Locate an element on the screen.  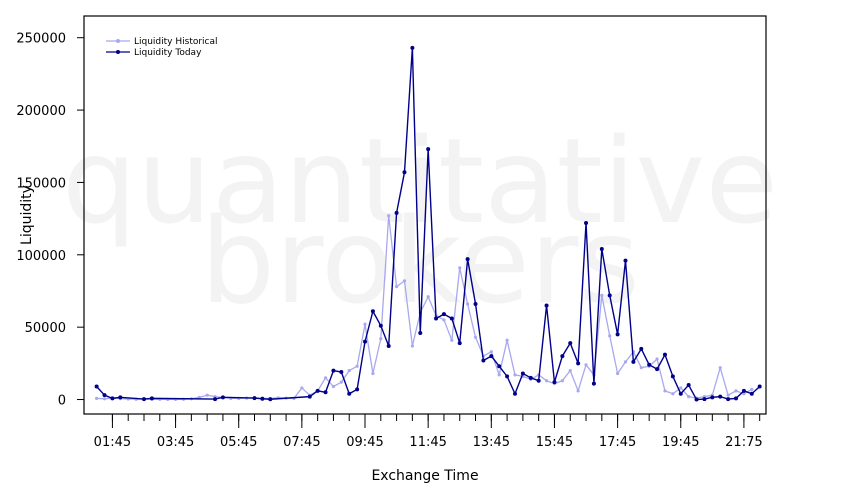
legend-label-today: Liquidity Today is located at coordinates (168, 53).